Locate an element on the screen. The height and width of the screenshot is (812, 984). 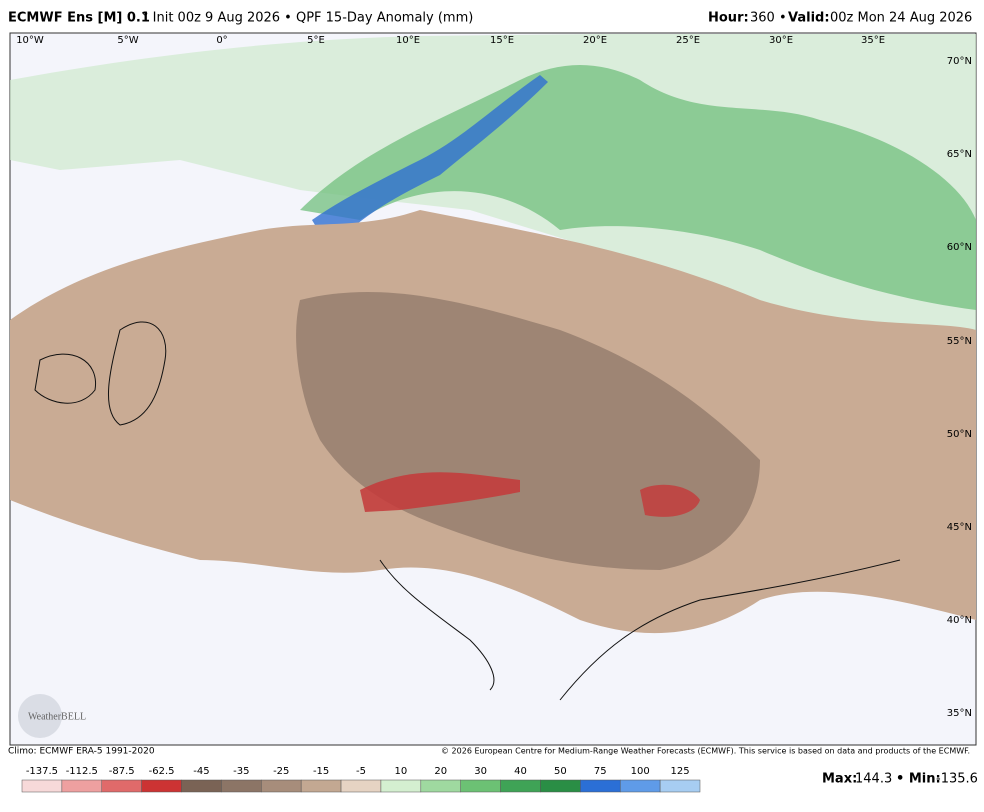
colorbar-label: -137.5 is located at coordinates (42, 771).